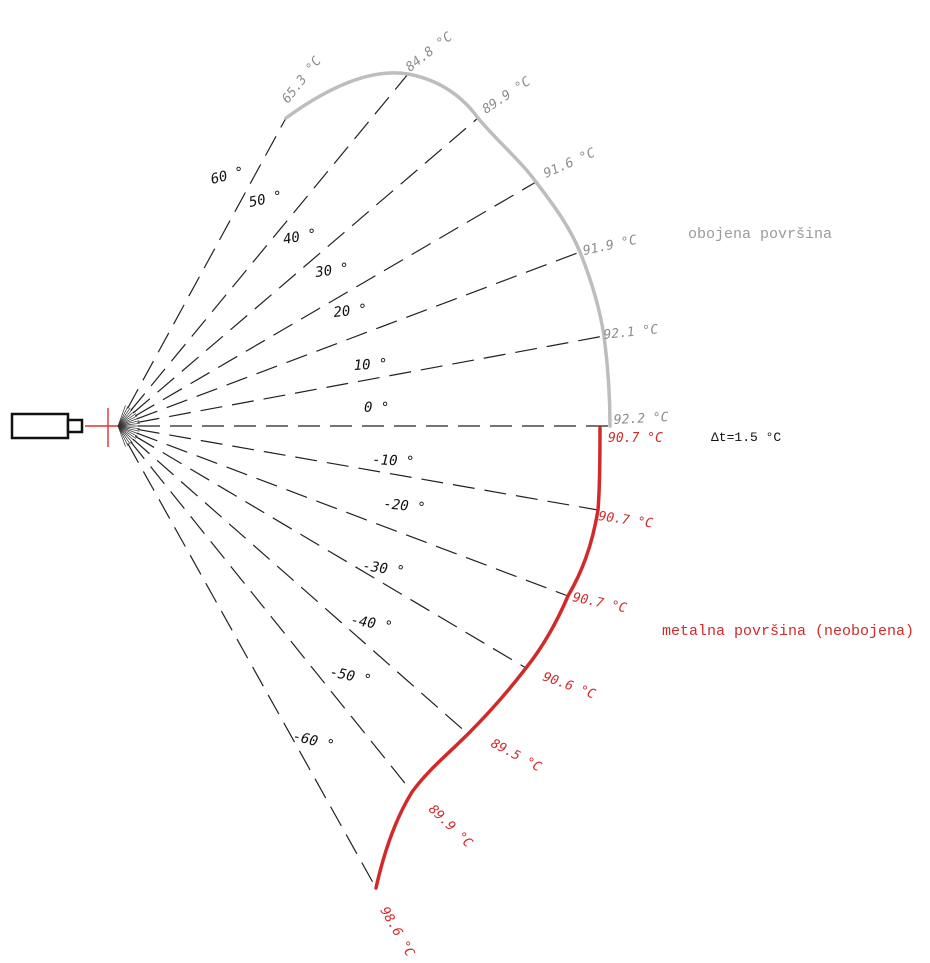  I want to click on angle-label: 30 °, so click(331, 270).